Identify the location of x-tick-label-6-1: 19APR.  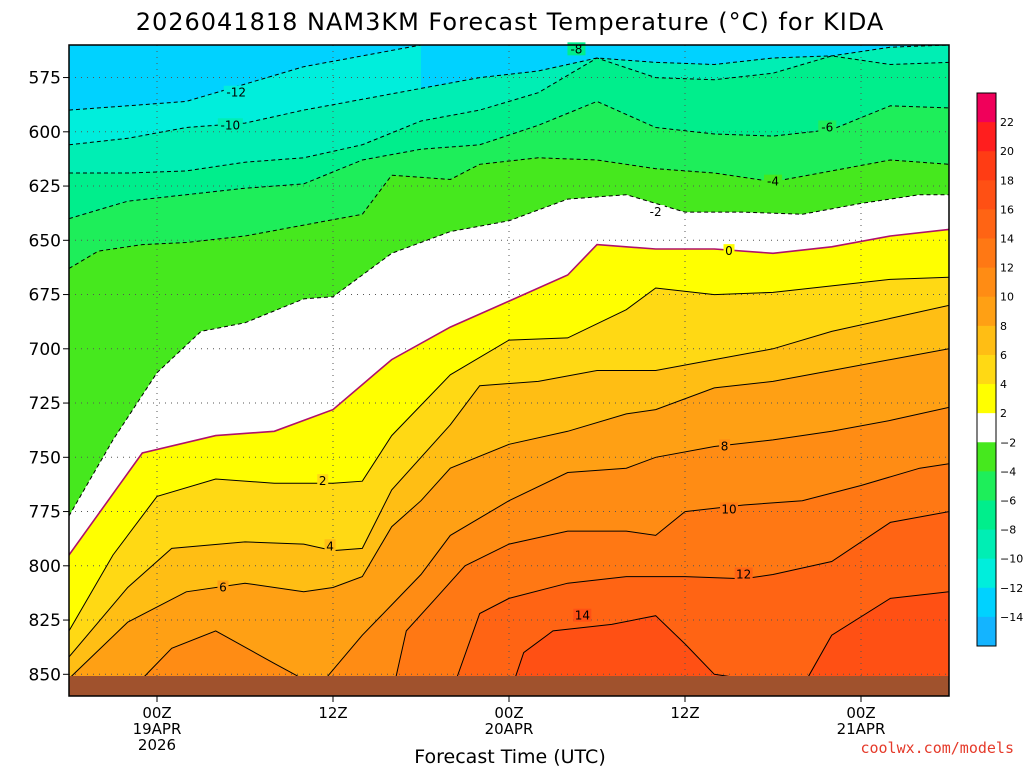
(157, 729).